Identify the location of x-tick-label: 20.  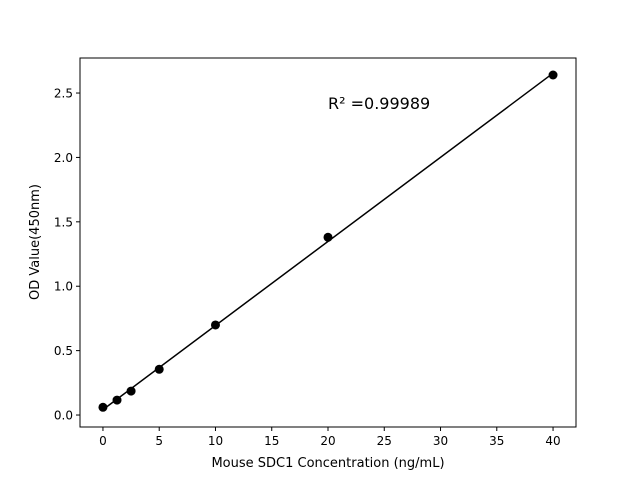
(327, 441).